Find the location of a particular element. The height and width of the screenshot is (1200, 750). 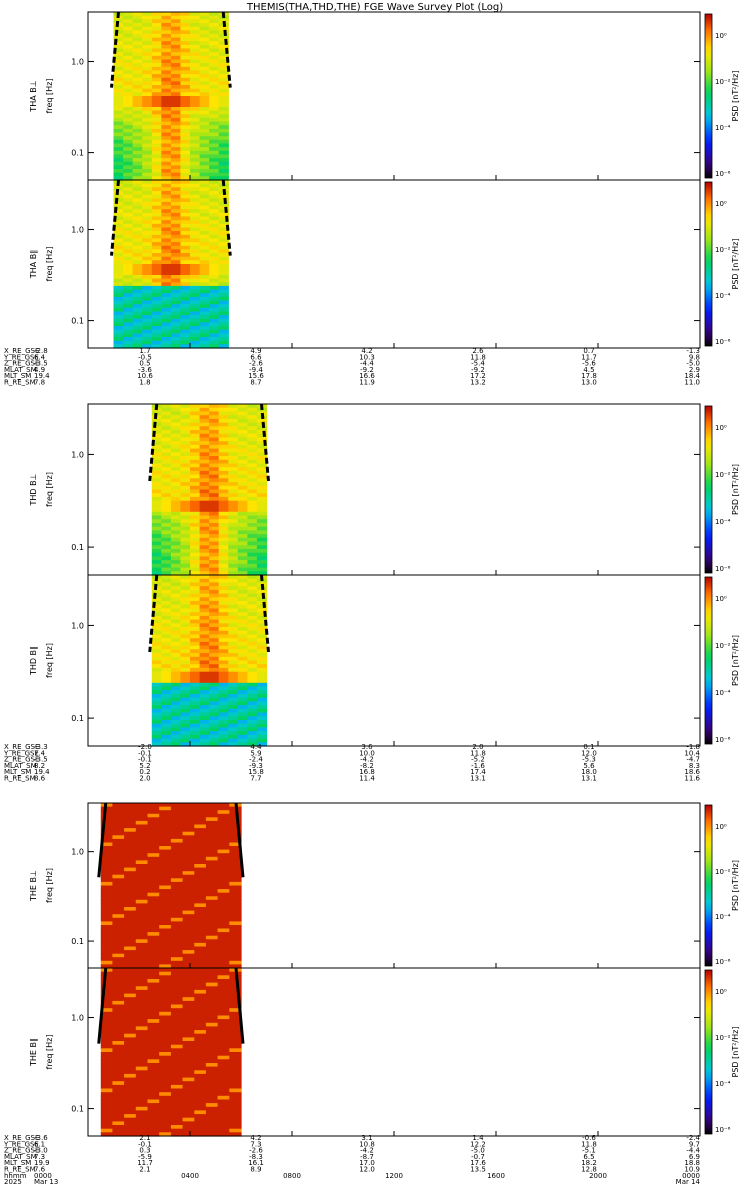

ephem-value: -0.1 is located at coordinates (145, 760).